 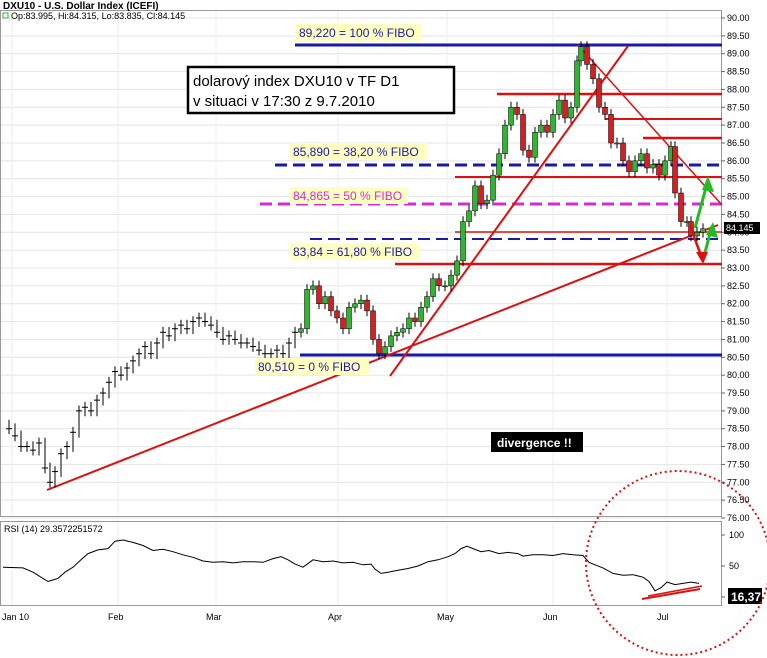 I want to click on y-tick-label: 84.50, so click(x=738, y=214).